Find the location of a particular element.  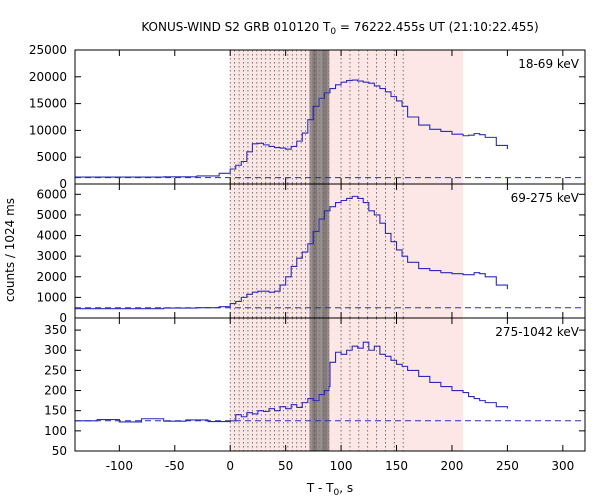

y-tick-label: 350 is located at coordinates (55, 330).